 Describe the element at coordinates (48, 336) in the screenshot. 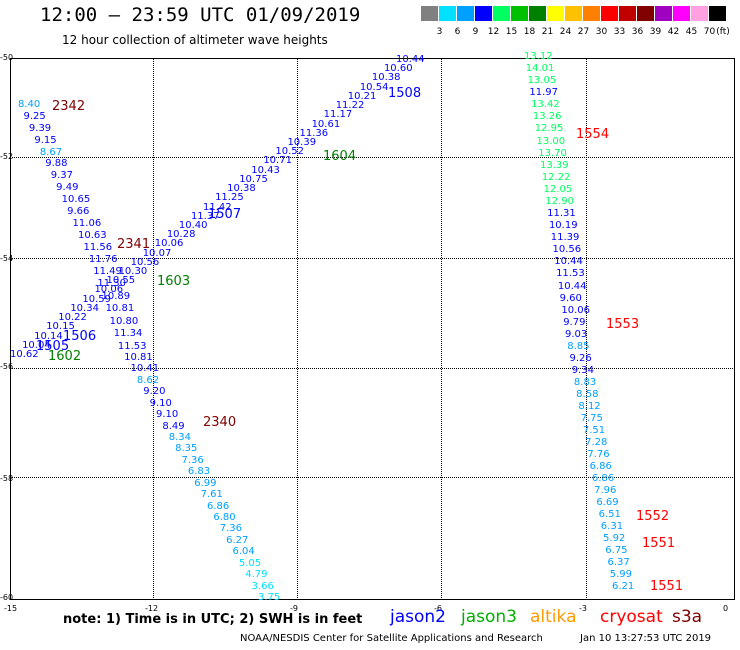

I see `wave-height-value: 10.14` at that location.